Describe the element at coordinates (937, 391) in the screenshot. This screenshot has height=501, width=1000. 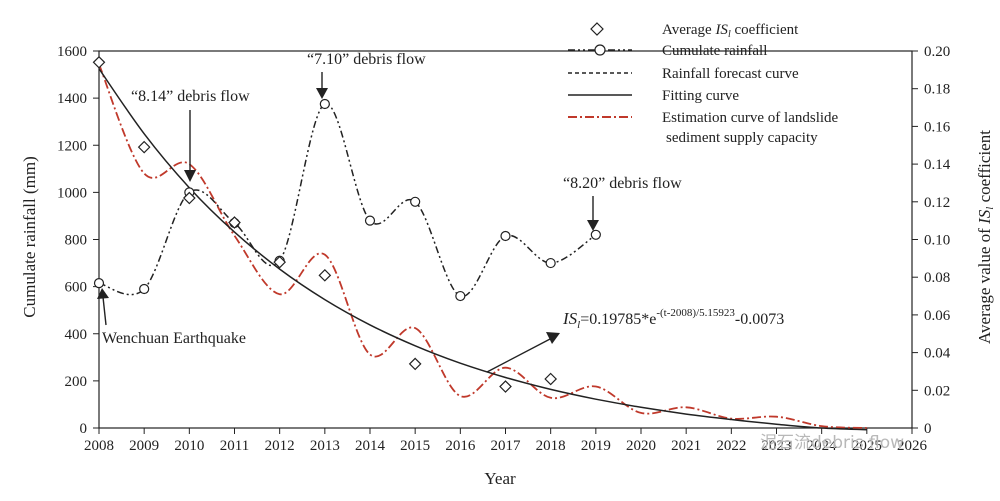
I see `y2-tick-label: 0.02` at that location.